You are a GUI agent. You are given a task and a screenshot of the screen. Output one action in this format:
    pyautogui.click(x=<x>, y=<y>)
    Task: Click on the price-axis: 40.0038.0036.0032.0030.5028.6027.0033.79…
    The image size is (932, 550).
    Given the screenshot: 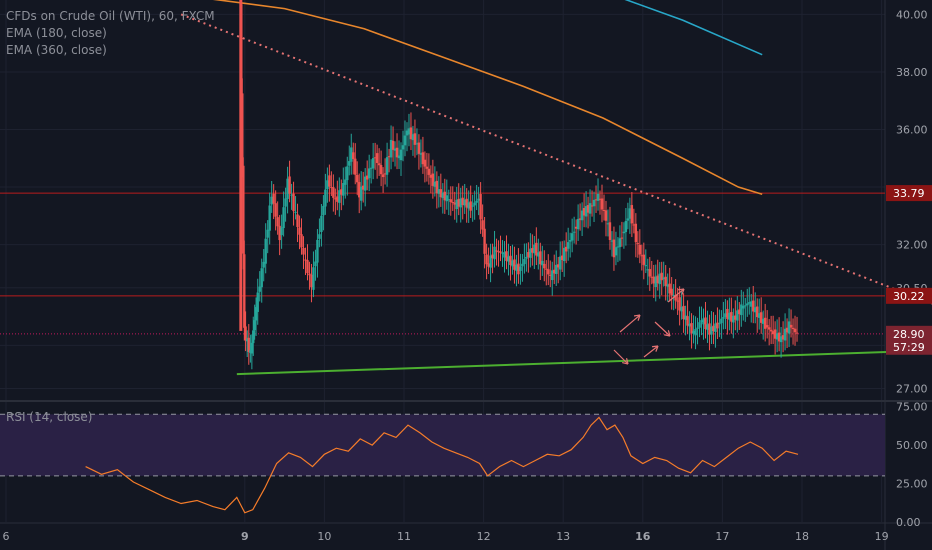 What is the action you would take?
    pyautogui.click(x=909, y=268)
    